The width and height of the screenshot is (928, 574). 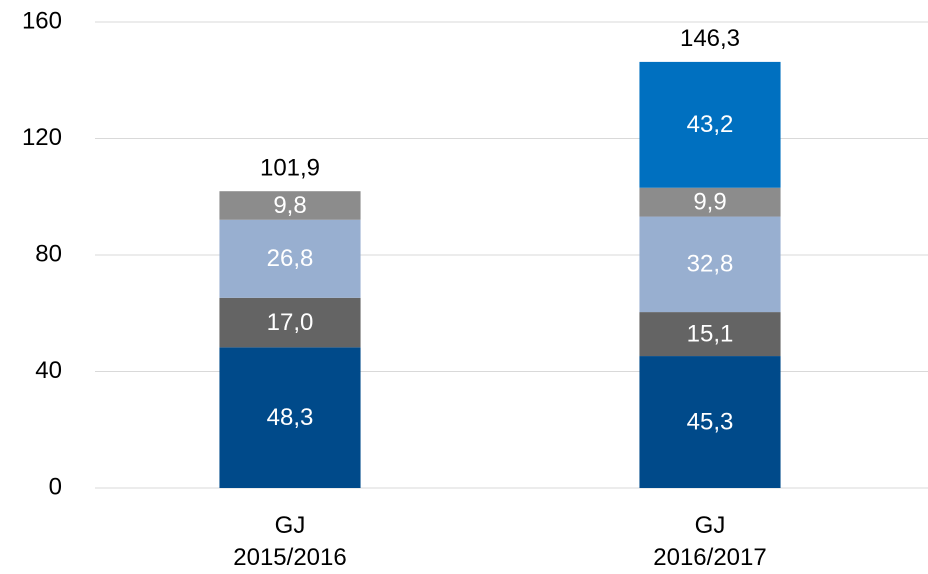 What do you see at coordinates (48, 370) in the screenshot?
I see `y-tick-label: 40` at bounding box center [48, 370].